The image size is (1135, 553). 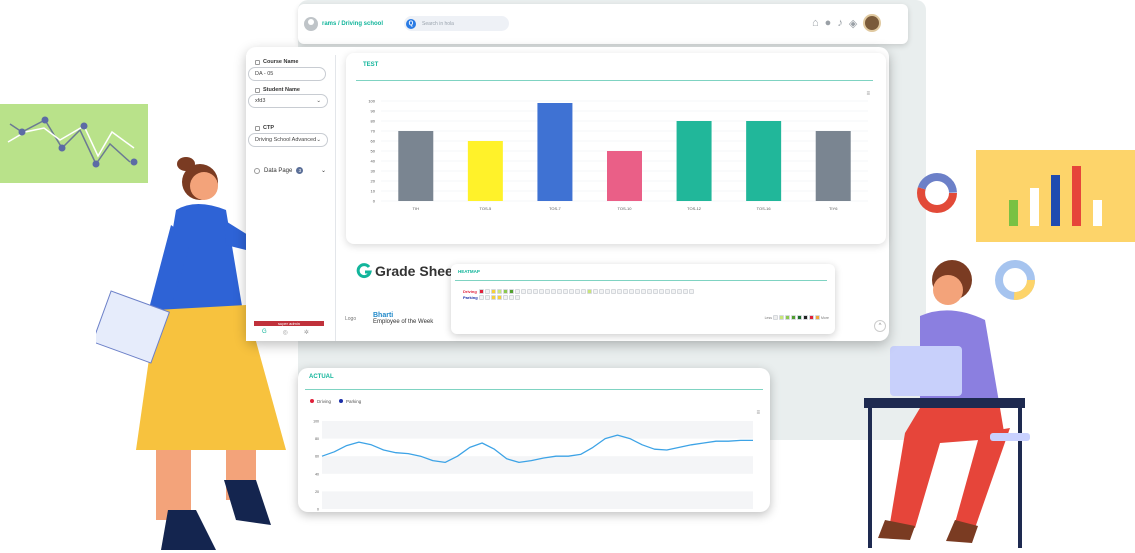 What do you see at coordinates (1055, 196) in the screenshot?
I see `bar-chart-illustration` at bounding box center [1055, 196].